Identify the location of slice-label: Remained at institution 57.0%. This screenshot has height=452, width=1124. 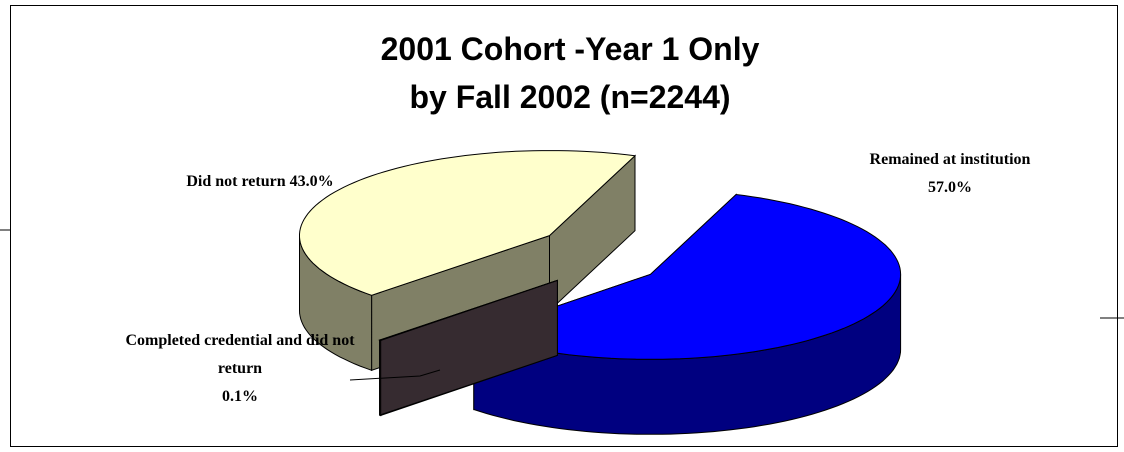
(950, 174).